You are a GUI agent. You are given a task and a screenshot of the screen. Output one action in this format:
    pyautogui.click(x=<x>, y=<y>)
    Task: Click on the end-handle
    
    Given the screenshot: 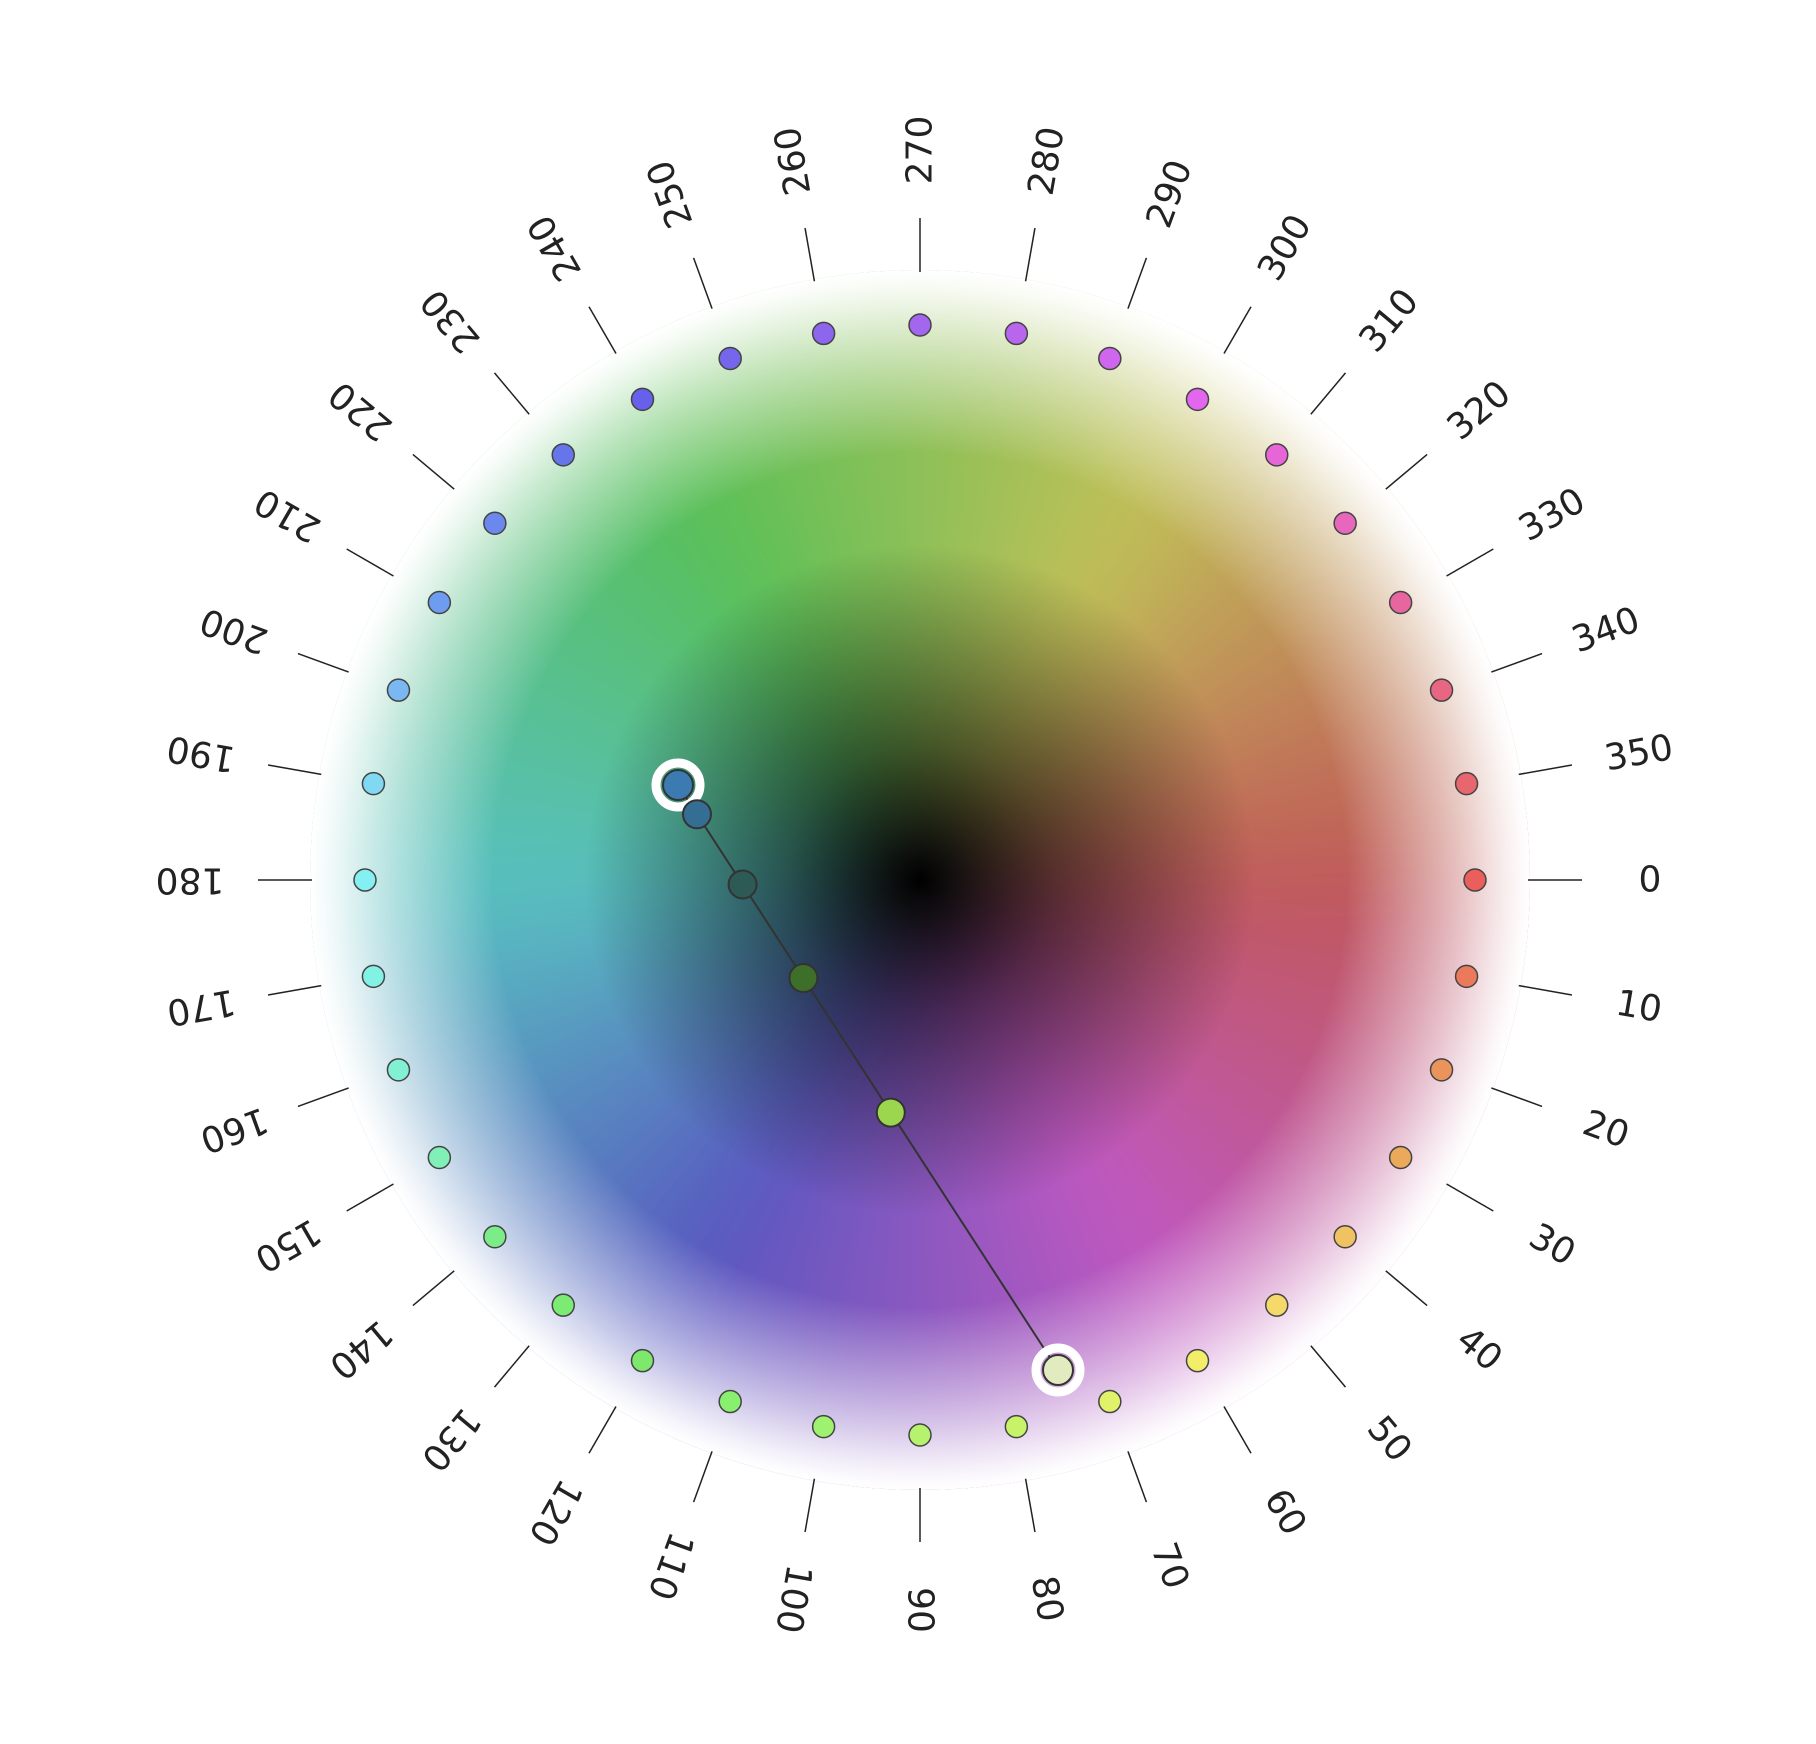 What is the action you would take?
    pyautogui.click(x=1058, y=1370)
    